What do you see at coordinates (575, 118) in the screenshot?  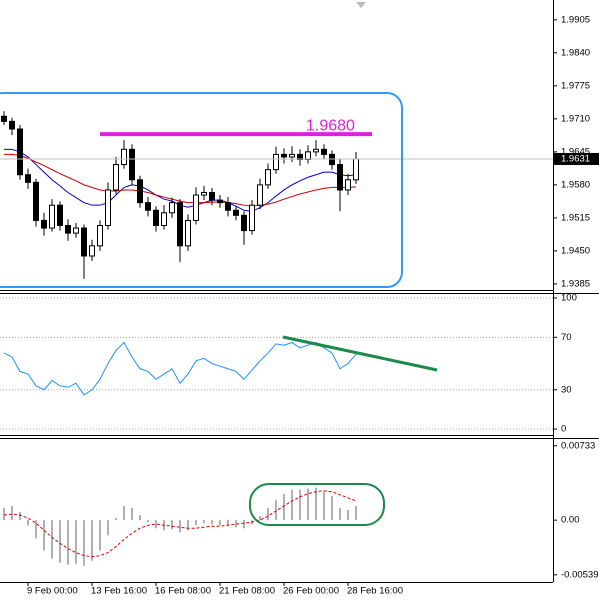 I see `y-tick-label: 1.9710` at bounding box center [575, 118].